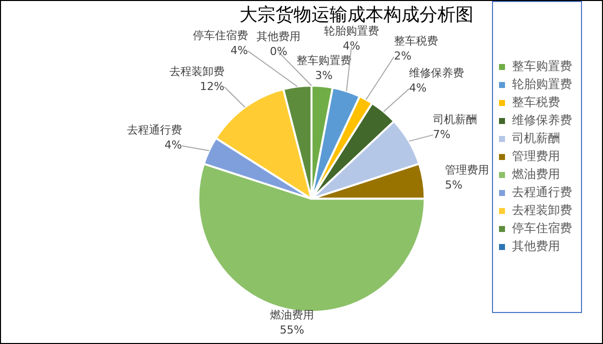 Image resolution: width=603 pixels, height=344 pixels. Describe the element at coordinates (536, 246) in the screenshot. I see `legend-label: 其他费用` at that location.